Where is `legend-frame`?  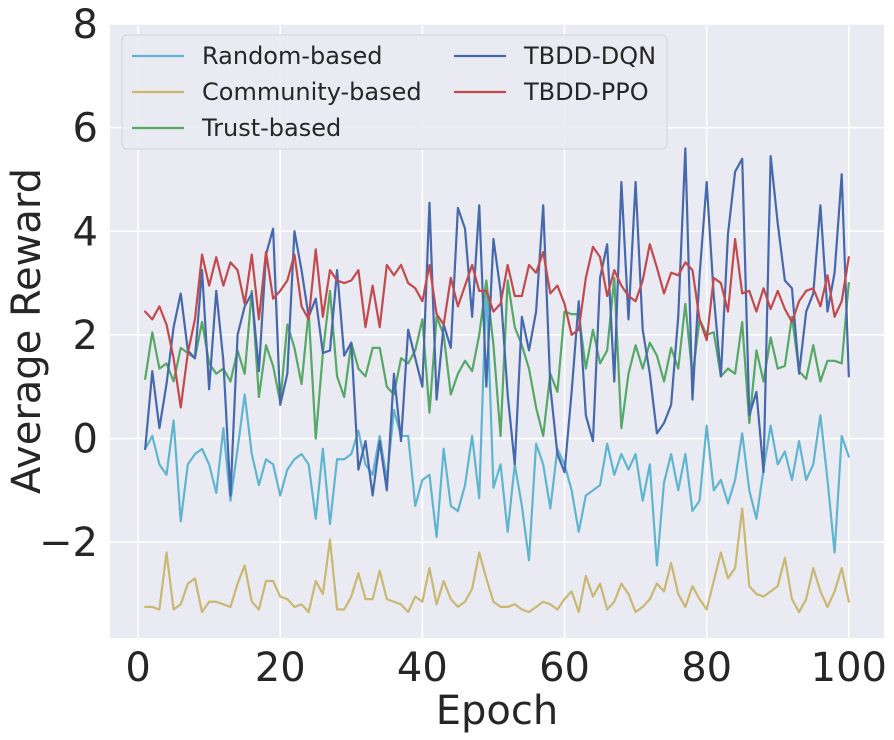 legend-frame is located at coordinates (394, 92).